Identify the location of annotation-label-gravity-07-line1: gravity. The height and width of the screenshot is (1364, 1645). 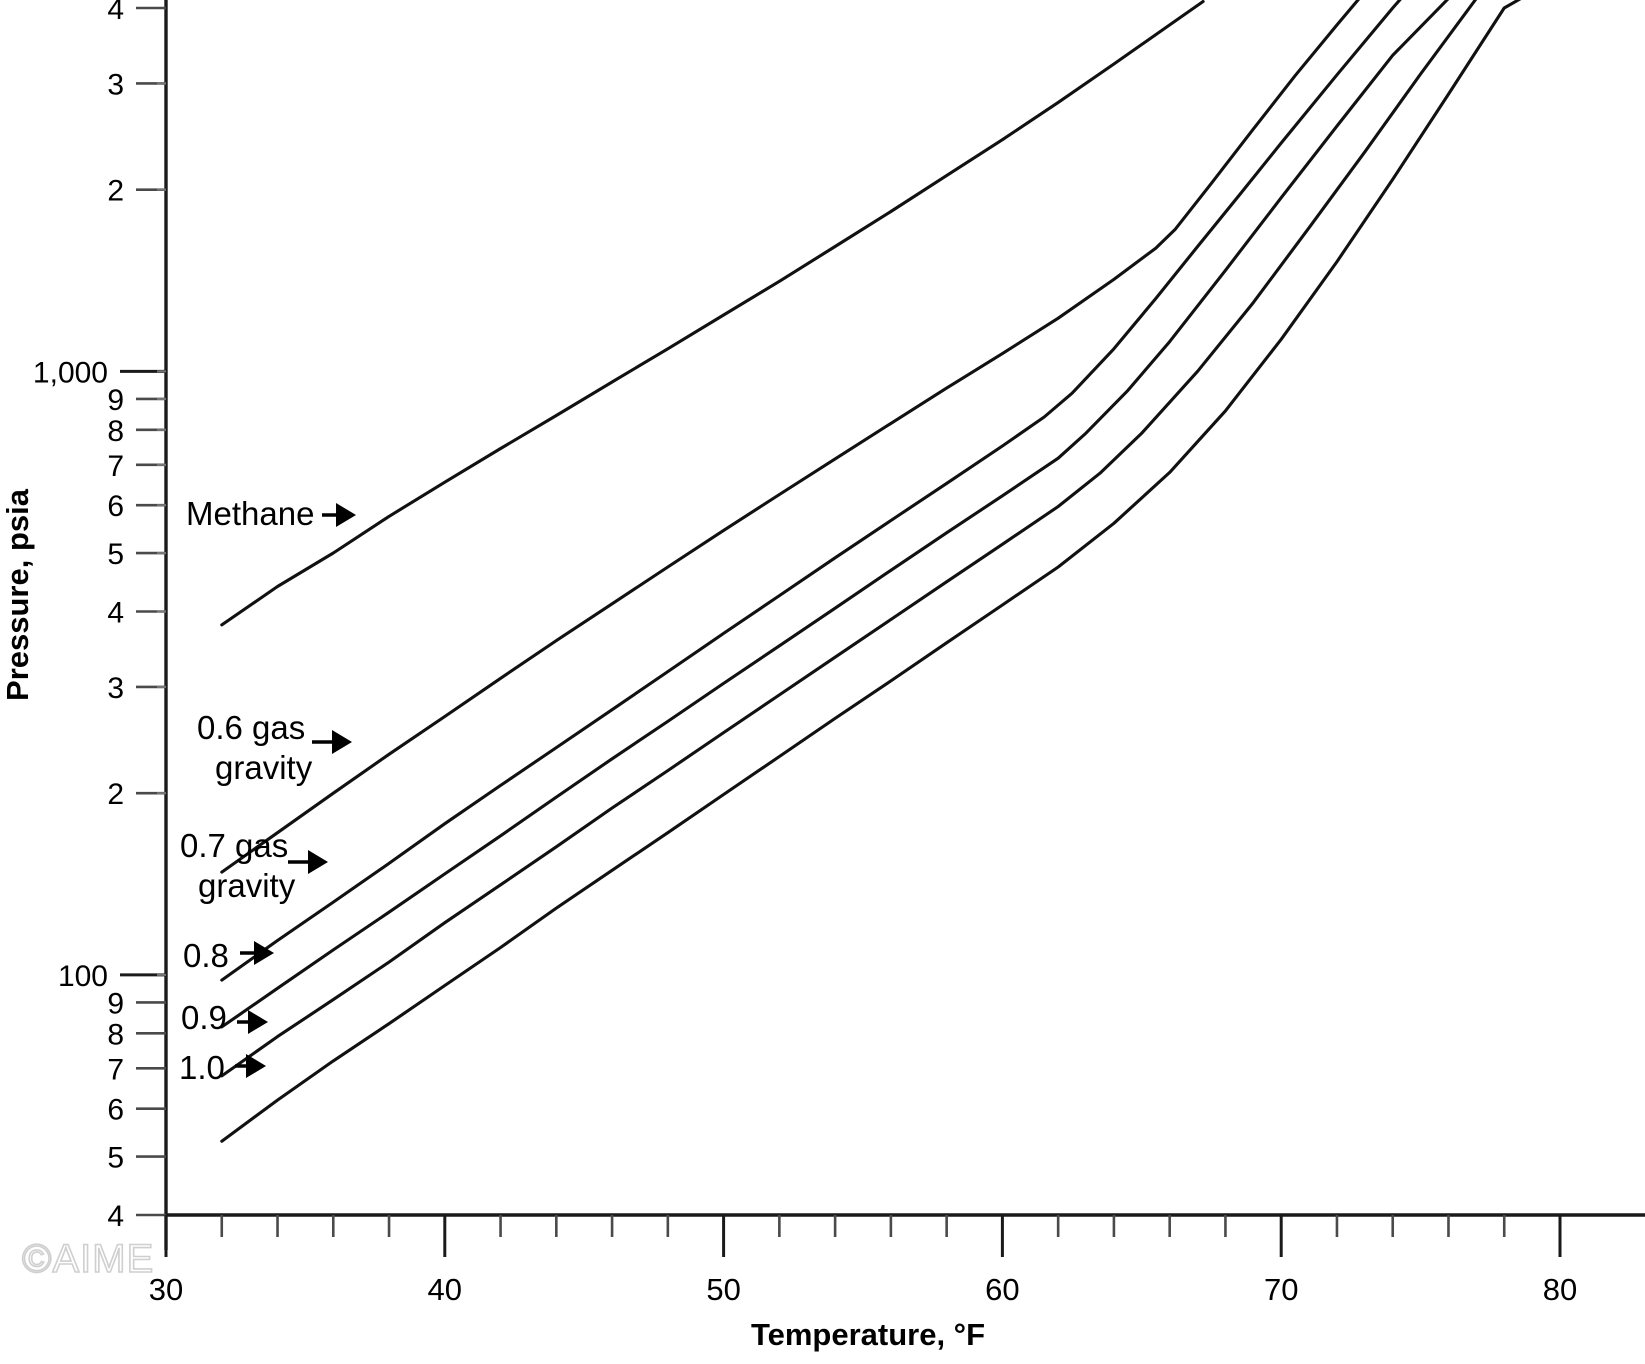
(247, 885).